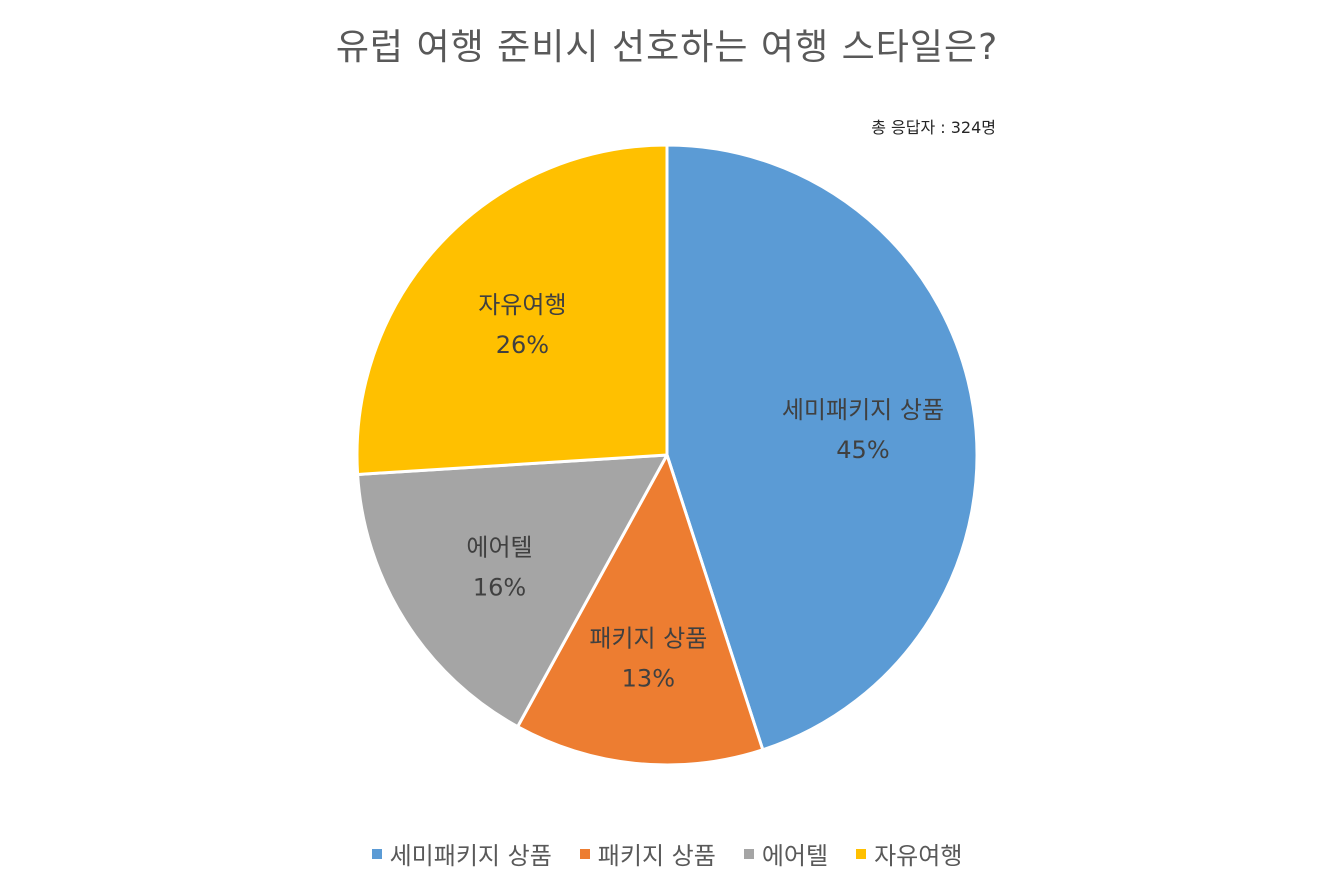  What do you see at coordinates (648, 679) in the screenshot?
I see `slice-percent-2: 13%` at bounding box center [648, 679].